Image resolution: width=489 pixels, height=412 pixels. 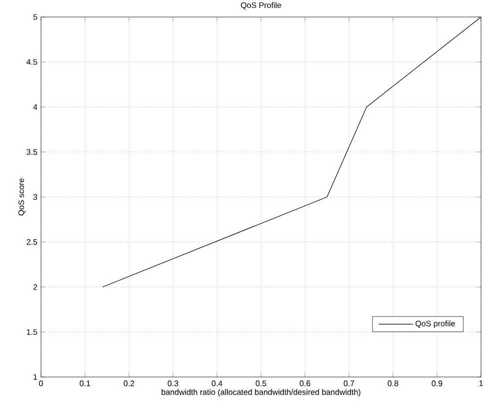 What do you see at coordinates (217, 383) in the screenshot?
I see `x-tick-label: 0.4` at bounding box center [217, 383].